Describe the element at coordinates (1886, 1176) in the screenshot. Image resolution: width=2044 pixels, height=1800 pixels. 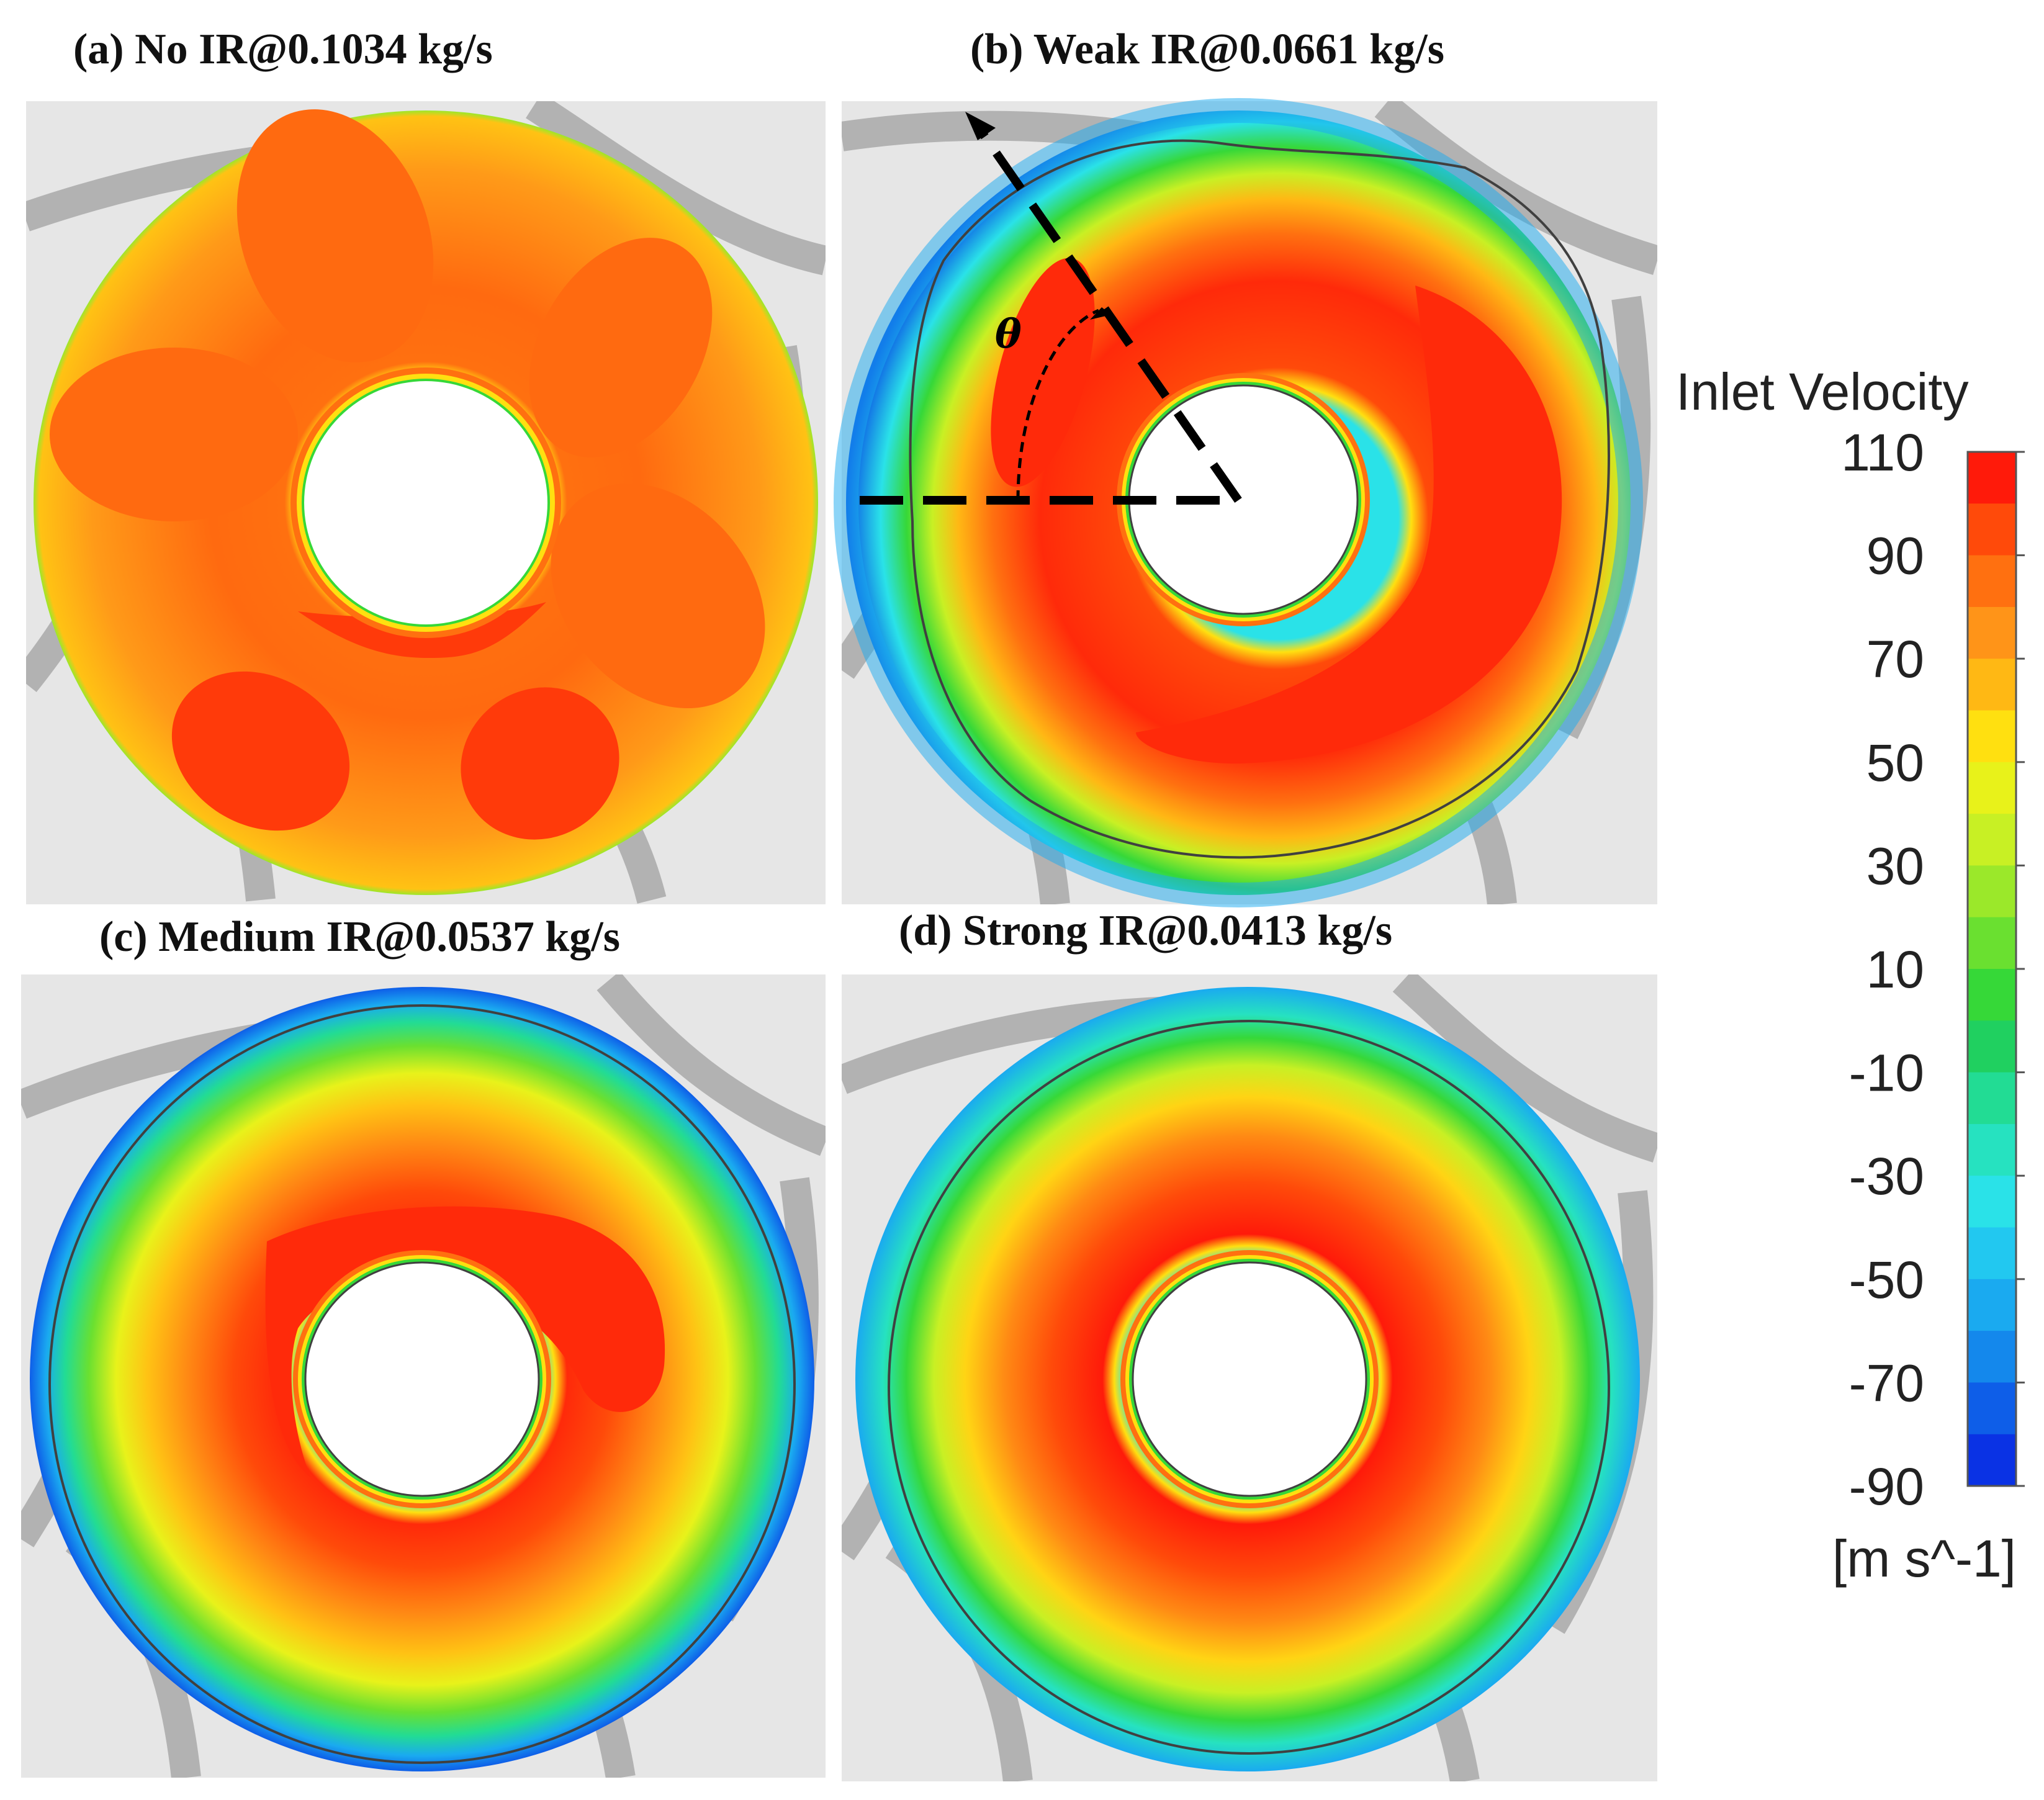
I see `colorbar-tick-label: -30` at that location.